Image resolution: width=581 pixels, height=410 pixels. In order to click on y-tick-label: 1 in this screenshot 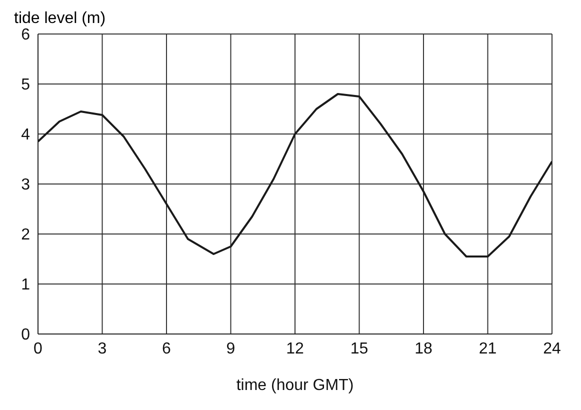, I will do `click(25, 285)`.